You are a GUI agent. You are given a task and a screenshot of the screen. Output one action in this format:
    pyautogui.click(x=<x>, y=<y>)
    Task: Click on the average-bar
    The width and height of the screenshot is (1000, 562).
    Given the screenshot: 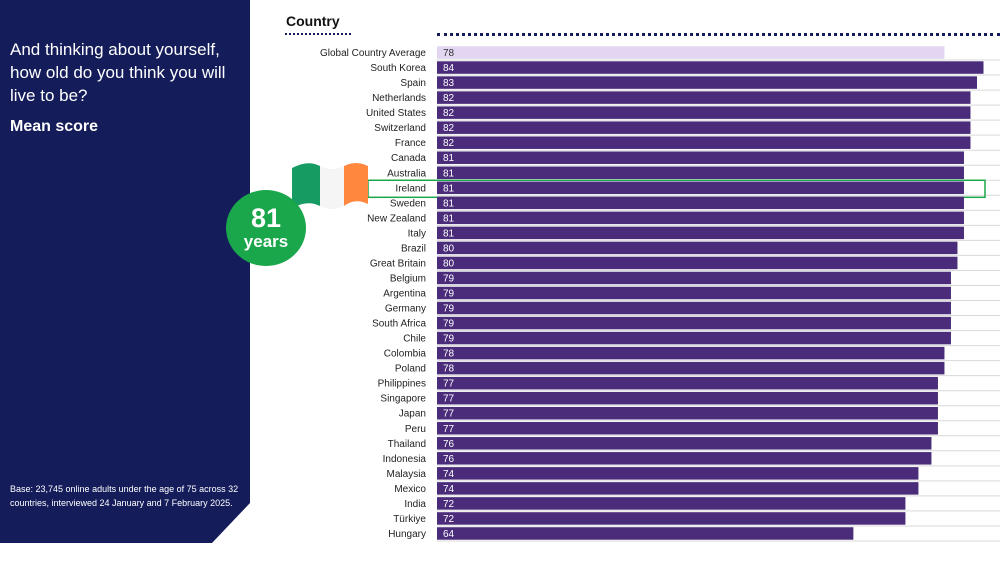 What is the action you would take?
    pyautogui.click(x=691, y=52)
    